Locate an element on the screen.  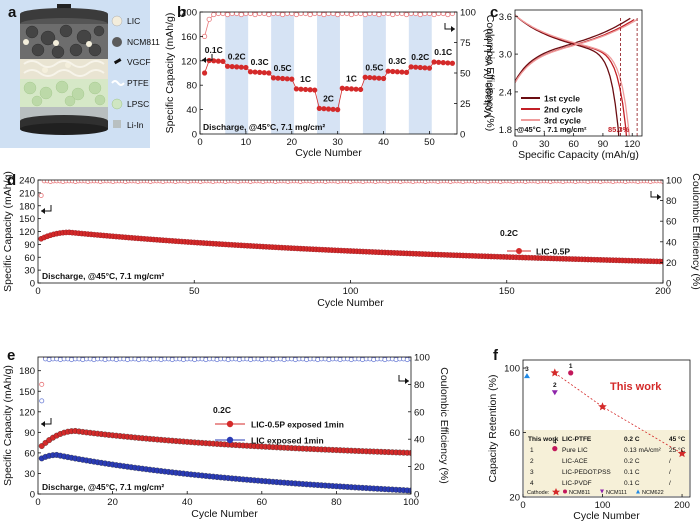
y-tick-label: 90 is located at coordinates (29, 433).